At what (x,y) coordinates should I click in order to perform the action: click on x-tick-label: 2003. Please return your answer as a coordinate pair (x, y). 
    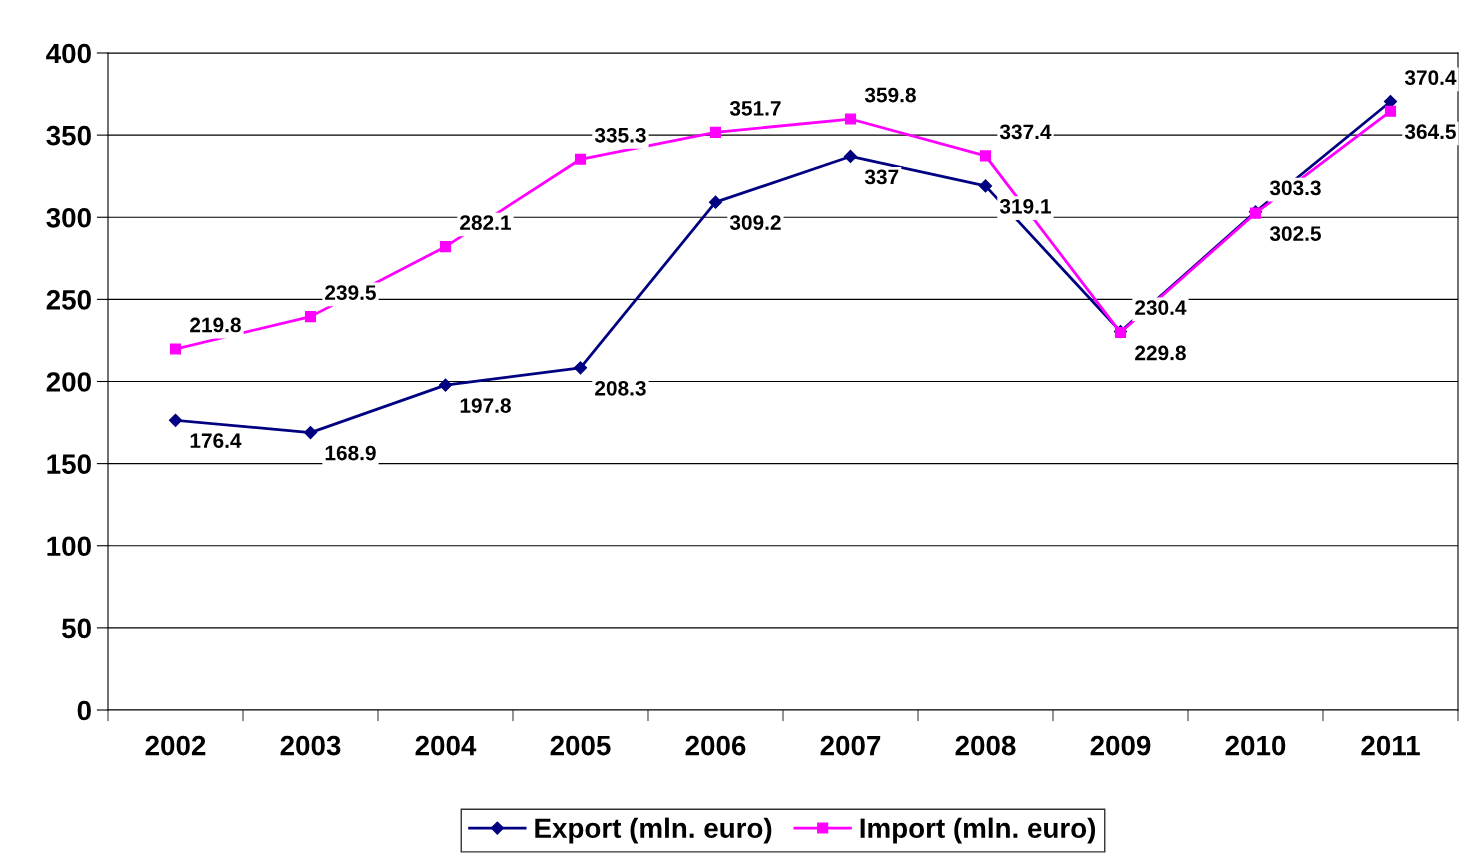
    Looking at the image, I should click on (310, 745).